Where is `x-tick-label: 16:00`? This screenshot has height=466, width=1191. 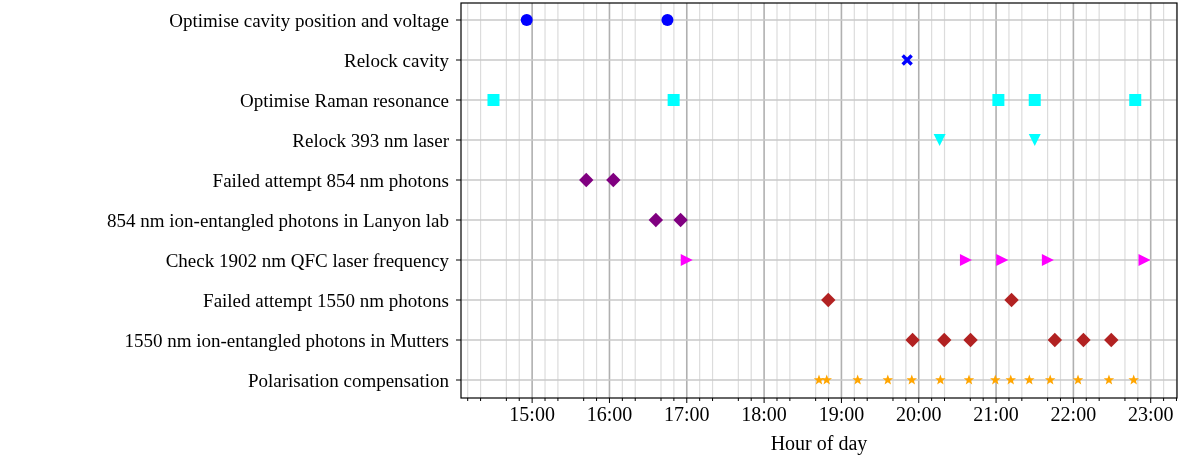
x-tick-label: 16:00 is located at coordinates (609, 414).